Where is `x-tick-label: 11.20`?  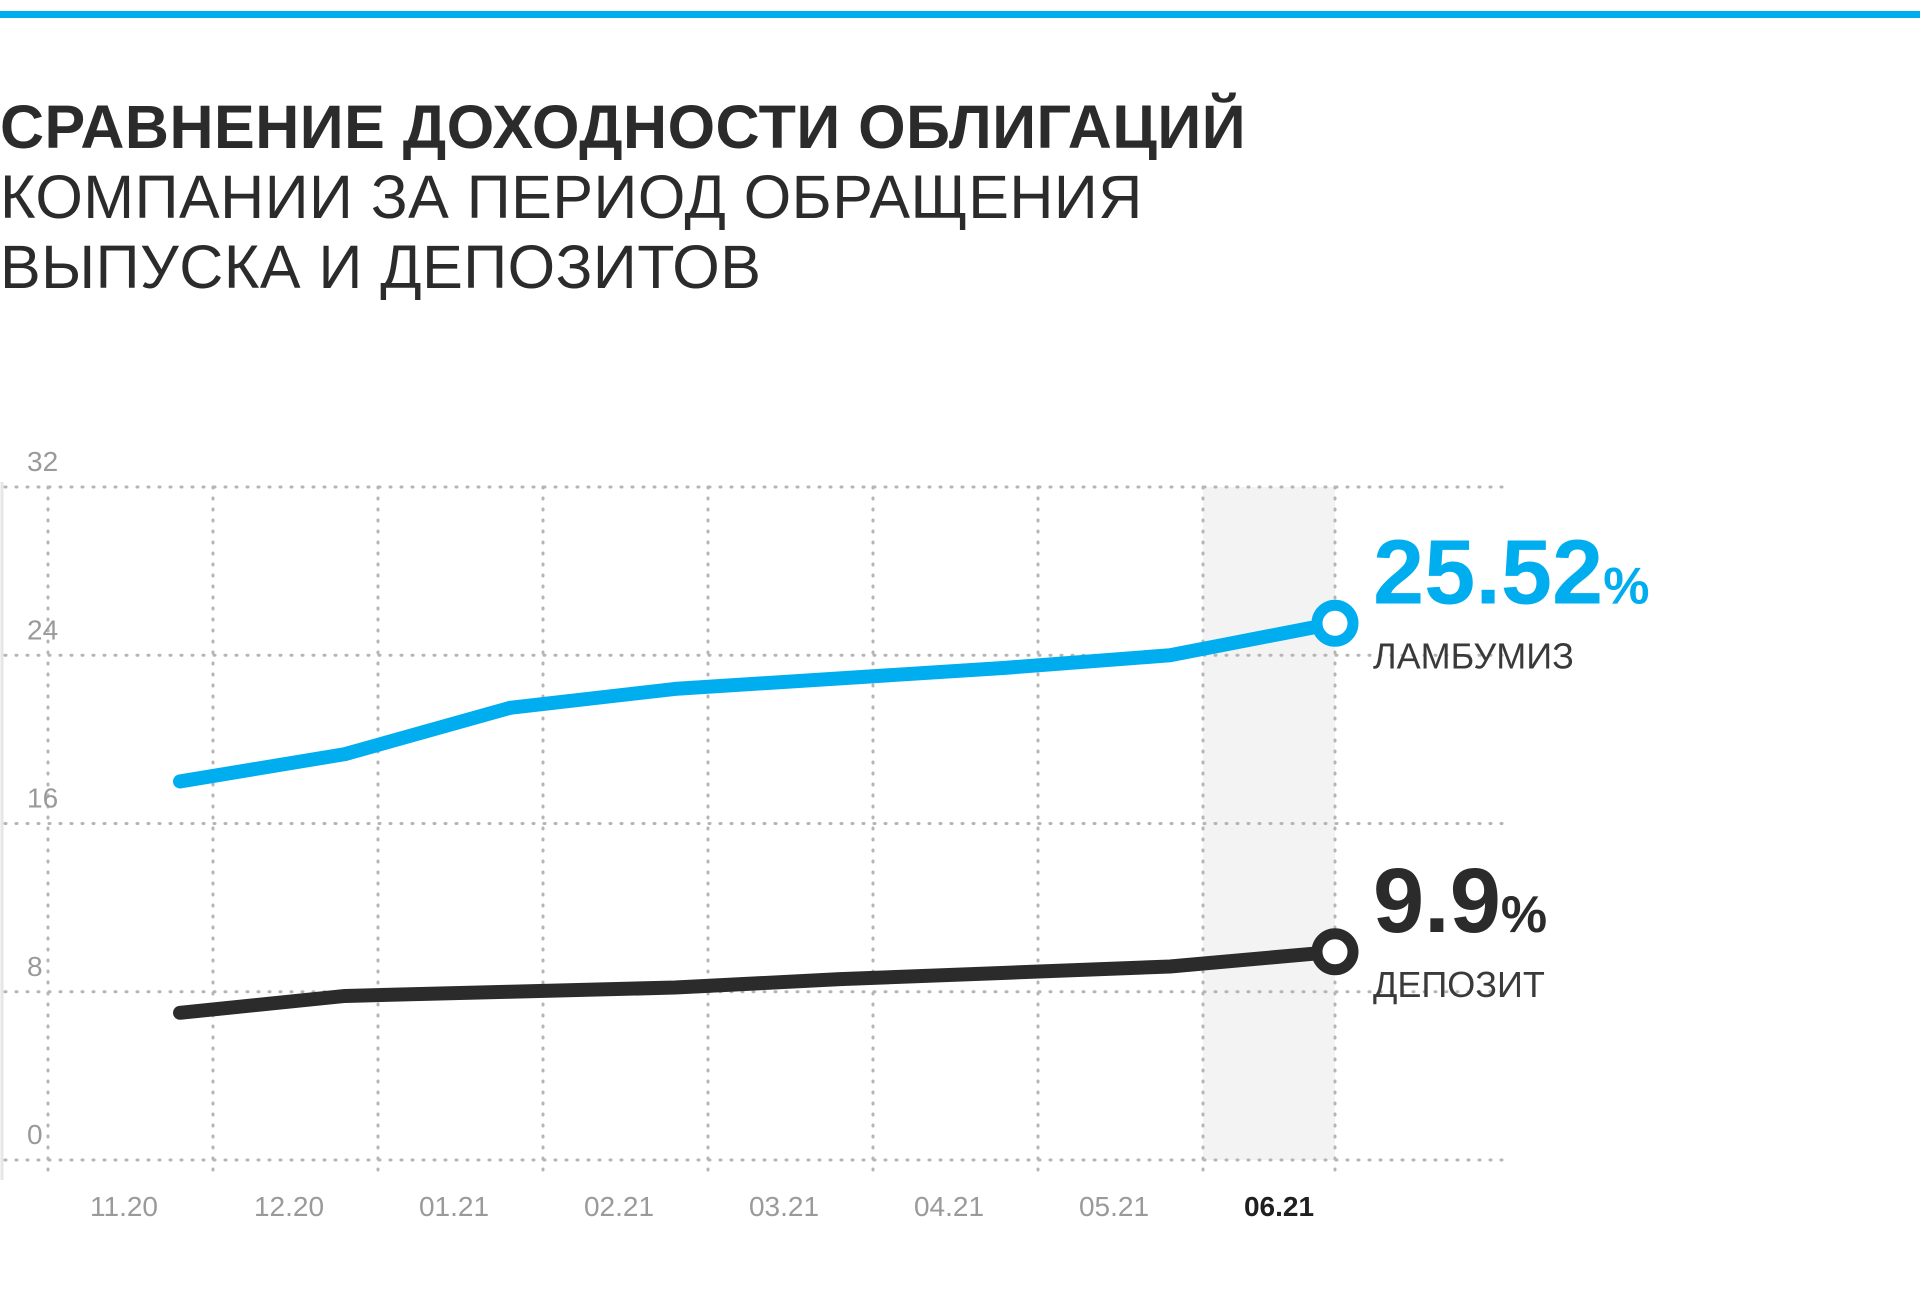 x-tick-label: 11.20 is located at coordinates (124, 1206).